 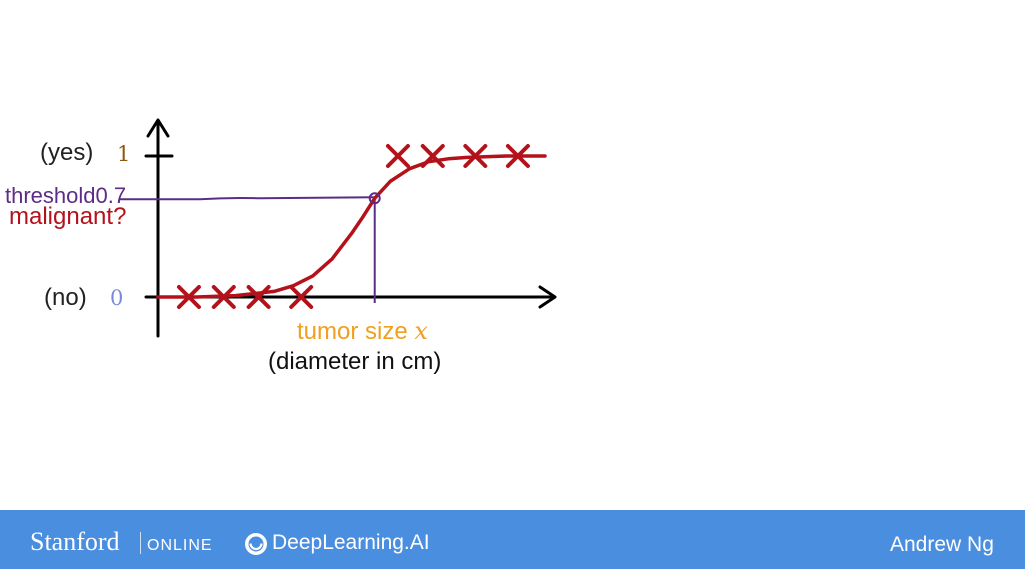 What do you see at coordinates (352, 331) in the screenshot?
I see `x-axis-label-text: tumor size` at bounding box center [352, 331].